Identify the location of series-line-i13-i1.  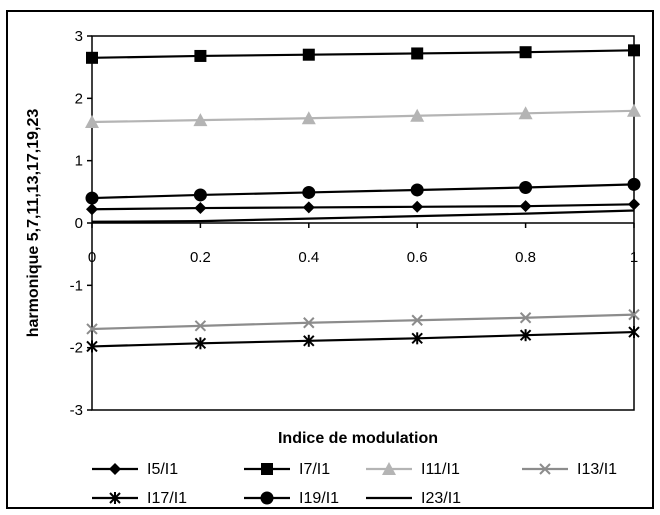
(363, 322).